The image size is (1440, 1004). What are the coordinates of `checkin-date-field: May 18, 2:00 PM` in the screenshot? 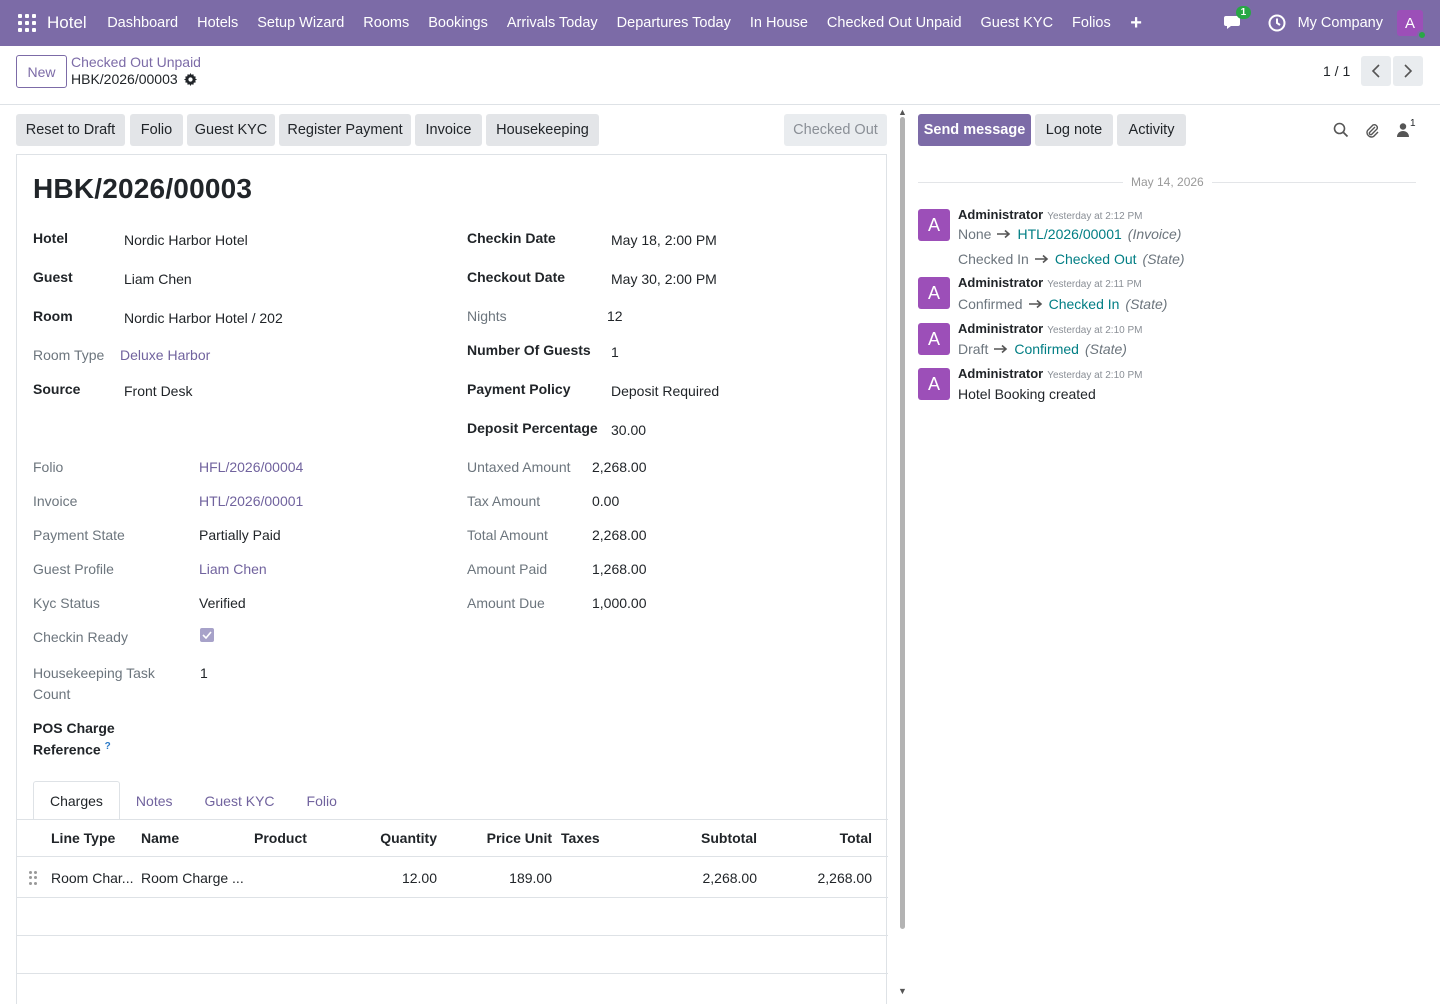 It's located at (664, 240).